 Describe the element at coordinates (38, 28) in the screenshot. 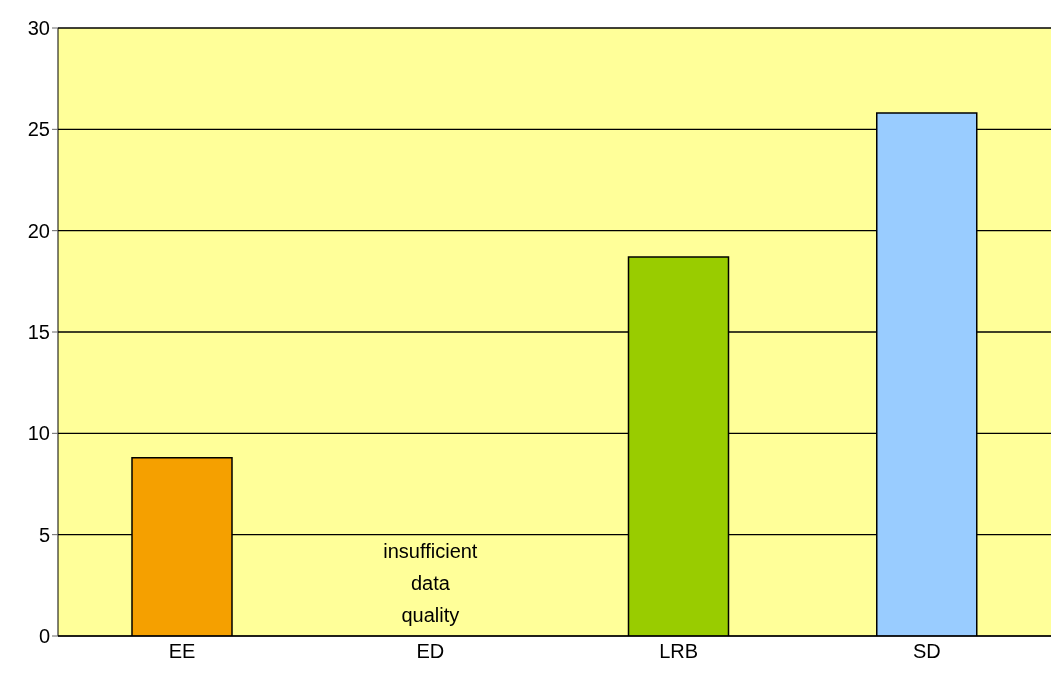

I see `y-tick-label: 30` at that location.